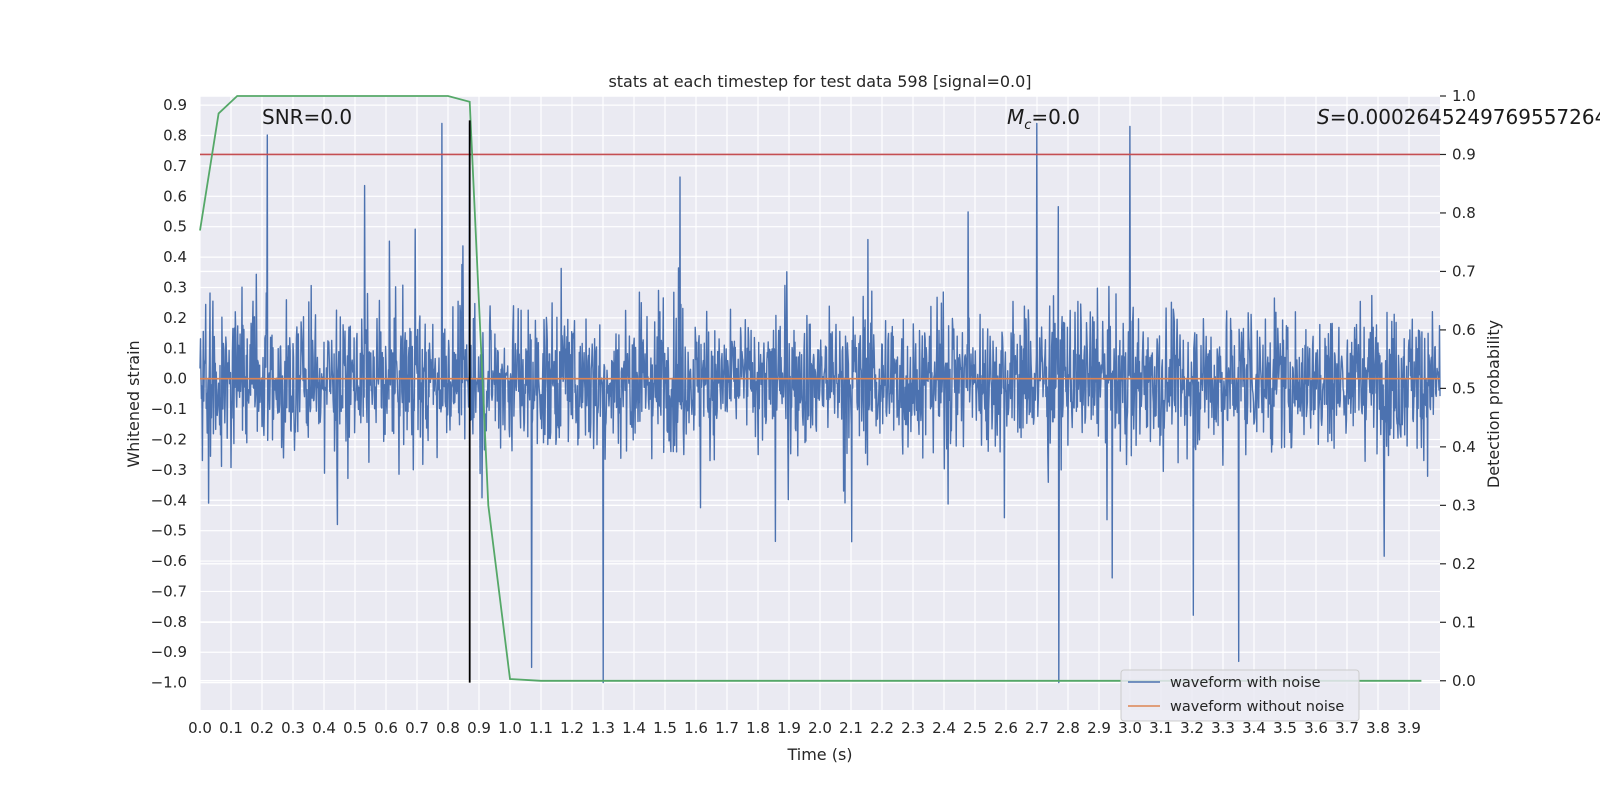 The image size is (1600, 800). Describe the element at coordinates (1464, 271) in the screenshot. I see `y-right-tick-label: 0.7` at that location.